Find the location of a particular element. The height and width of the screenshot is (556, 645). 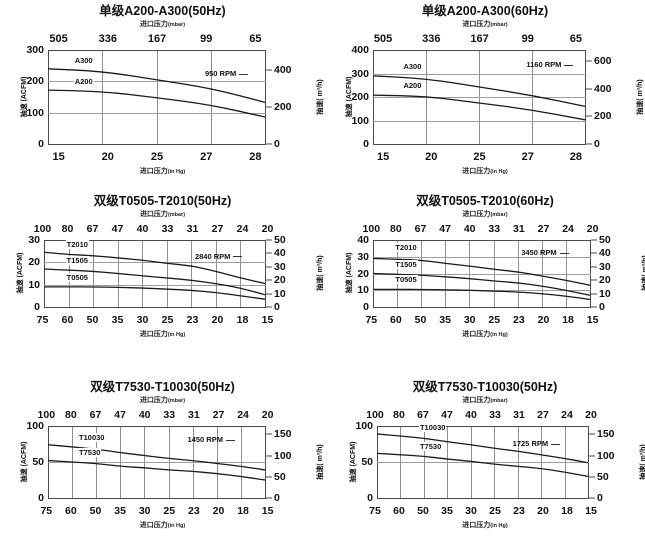

chart-title: 双级T0505-T2010(50Hz) is located at coordinates (162, 201).